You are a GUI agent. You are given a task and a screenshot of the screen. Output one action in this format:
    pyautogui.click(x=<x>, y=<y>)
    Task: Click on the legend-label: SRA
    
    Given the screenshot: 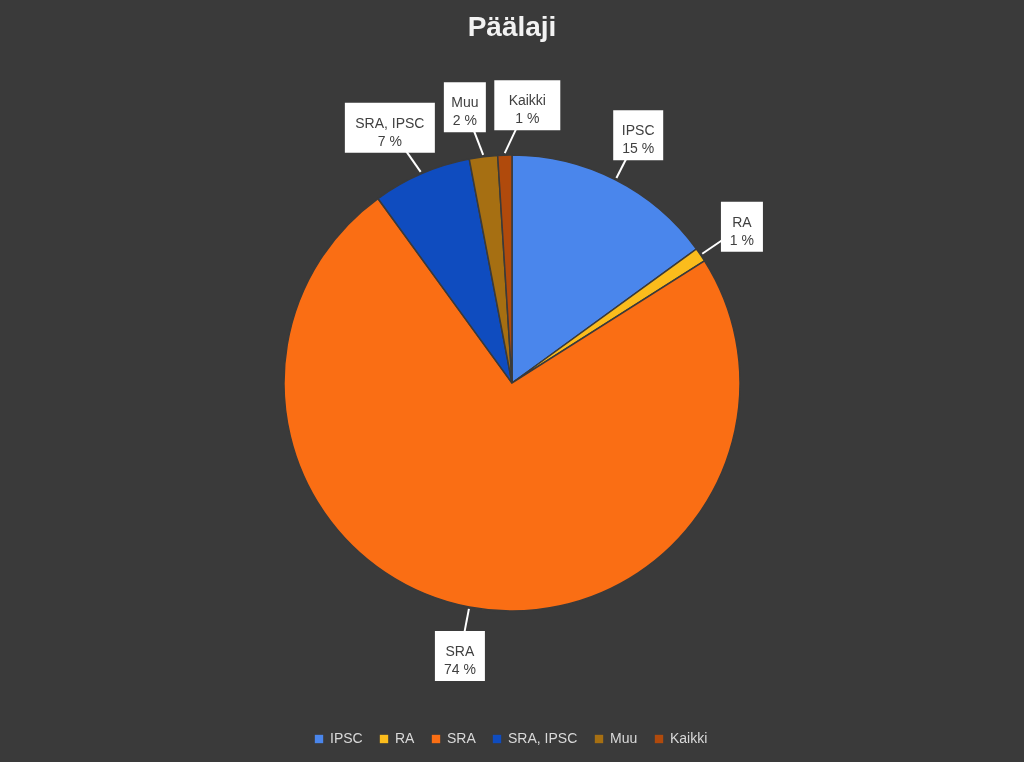 What is the action you would take?
    pyautogui.click(x=462, y=738)
    